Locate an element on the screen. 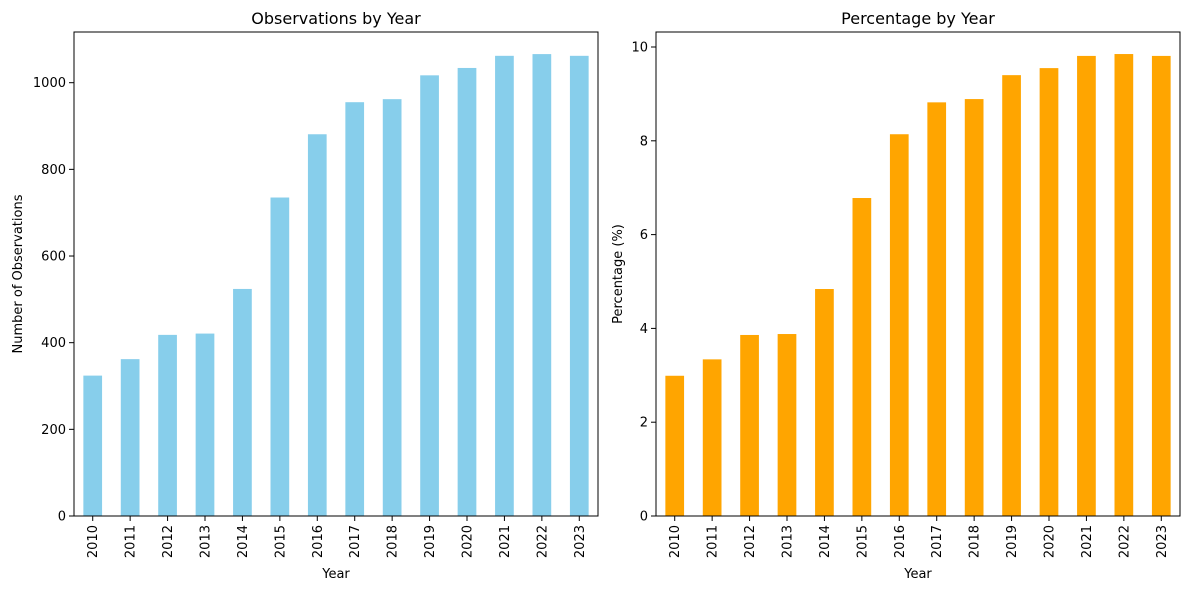 The width and height of the screenshot is (1189, 590). y-tick-label: 200 is located at coordinates (53, 430).